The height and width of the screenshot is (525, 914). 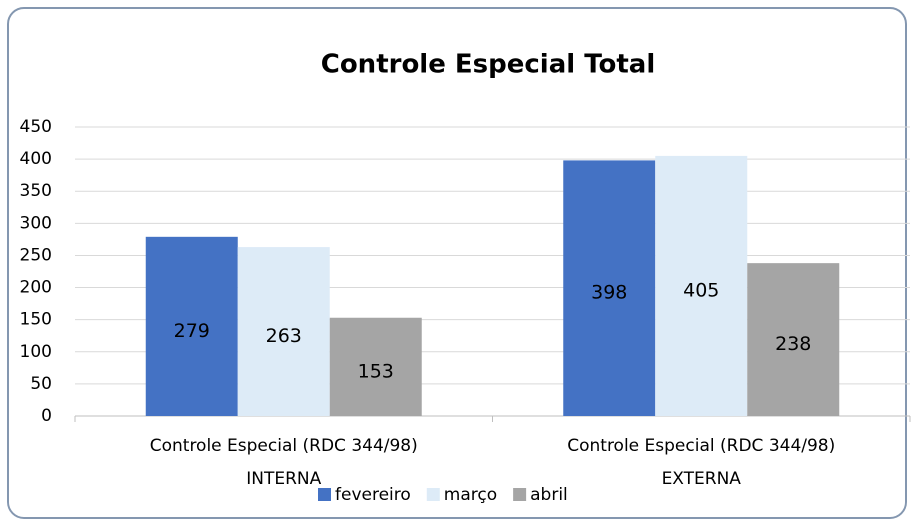 What do you see at coordinates (373, 495) in the screenshot?
I see `legend-label: fevereiro` at bounding box center [373, 495].